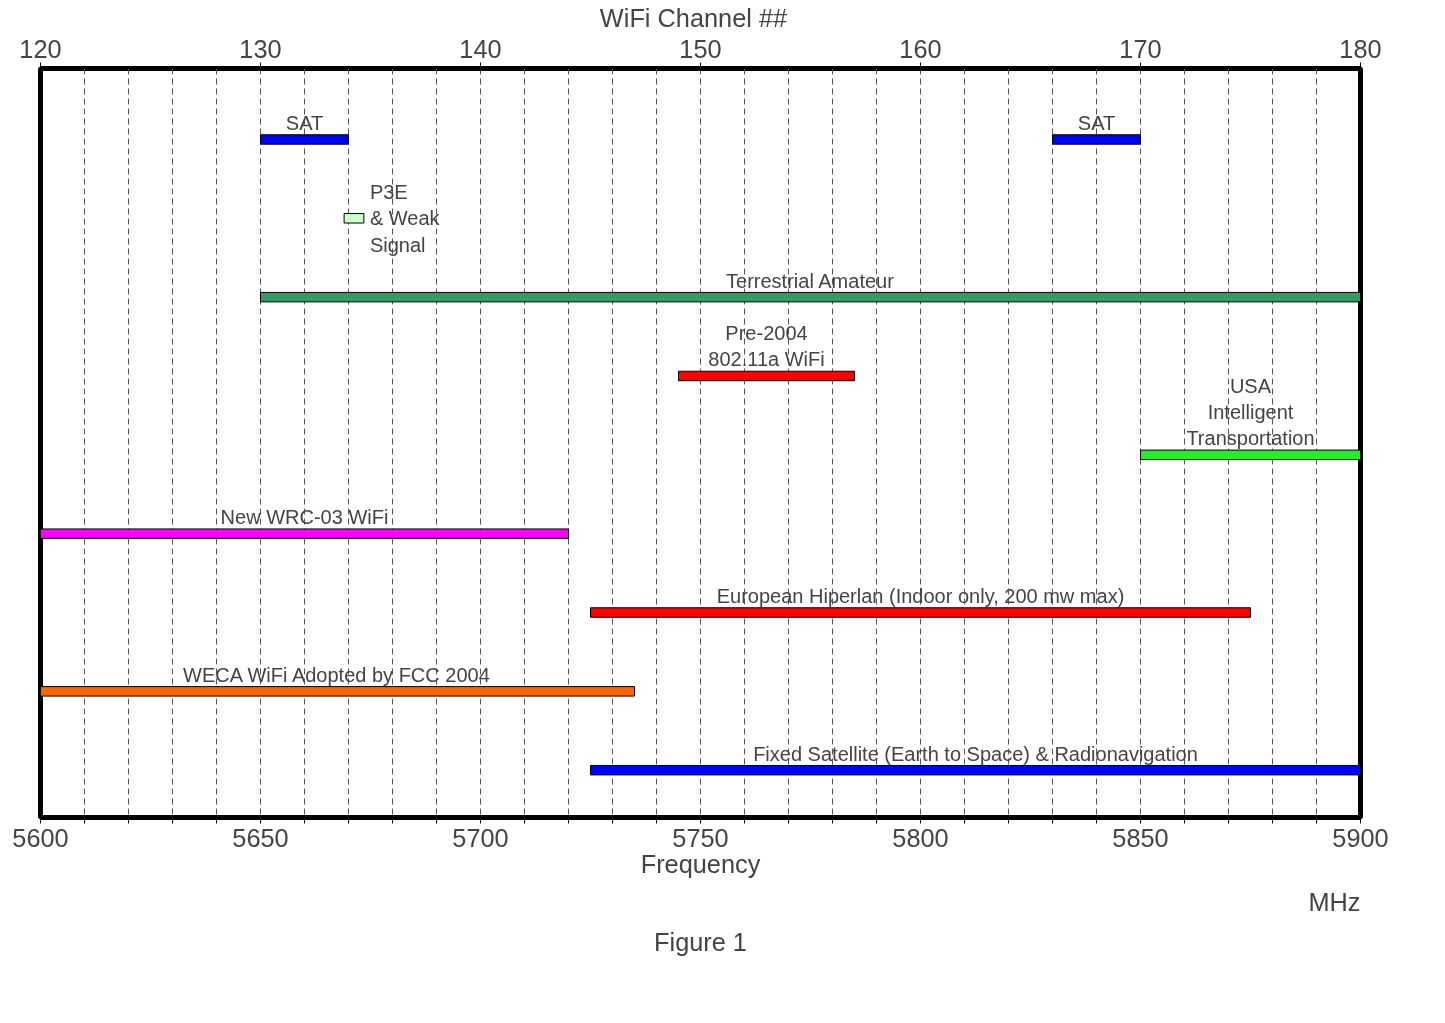 The image size is (1445, 1023). I want to click on x2-tick-label: 170, so click(1140, 48).